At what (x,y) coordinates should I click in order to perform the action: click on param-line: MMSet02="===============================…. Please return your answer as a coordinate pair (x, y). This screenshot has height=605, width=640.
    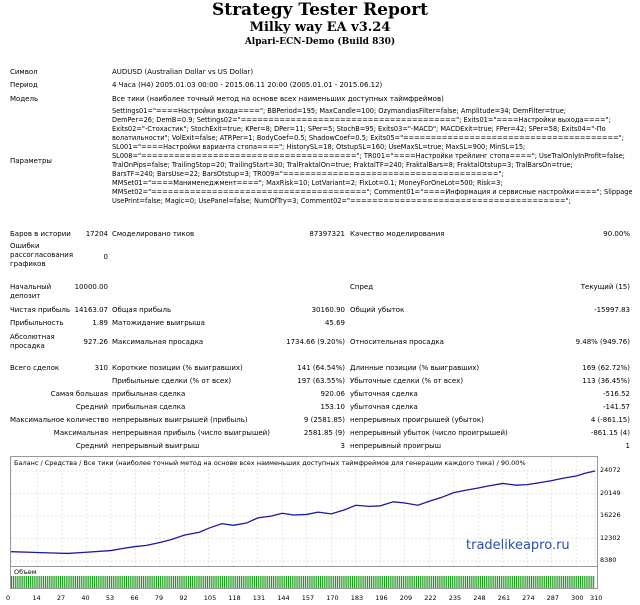
    Looking at the image, I should click on (372, 192).